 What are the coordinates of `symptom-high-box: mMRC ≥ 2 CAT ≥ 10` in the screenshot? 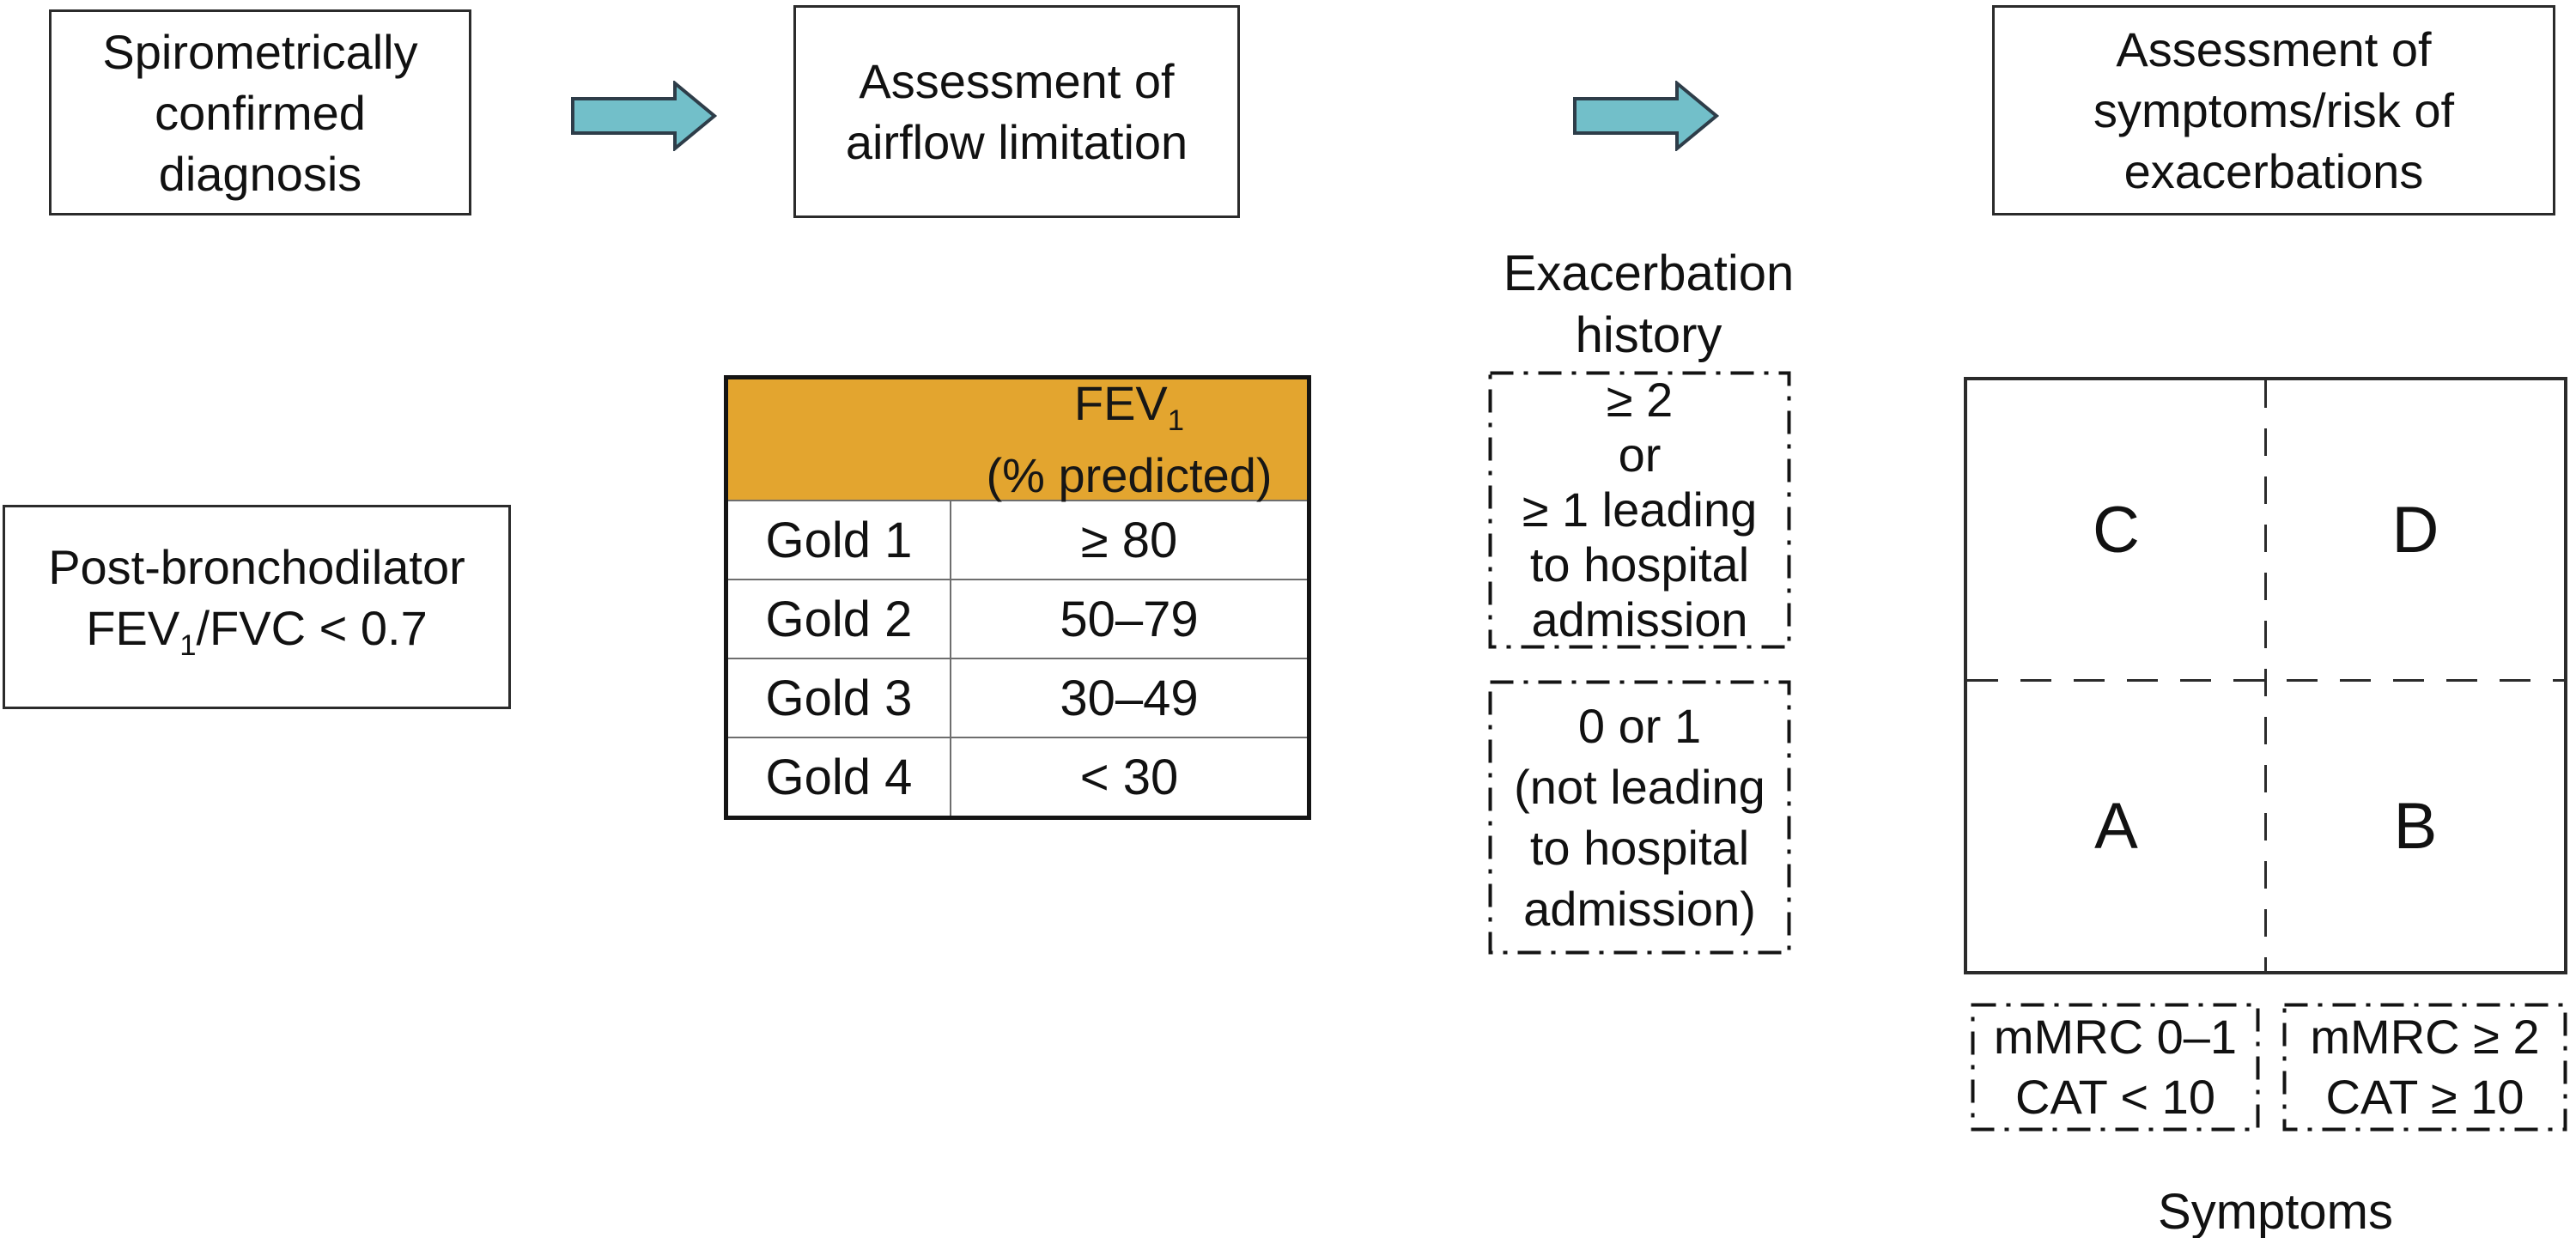 It's located at (2424, 1067).